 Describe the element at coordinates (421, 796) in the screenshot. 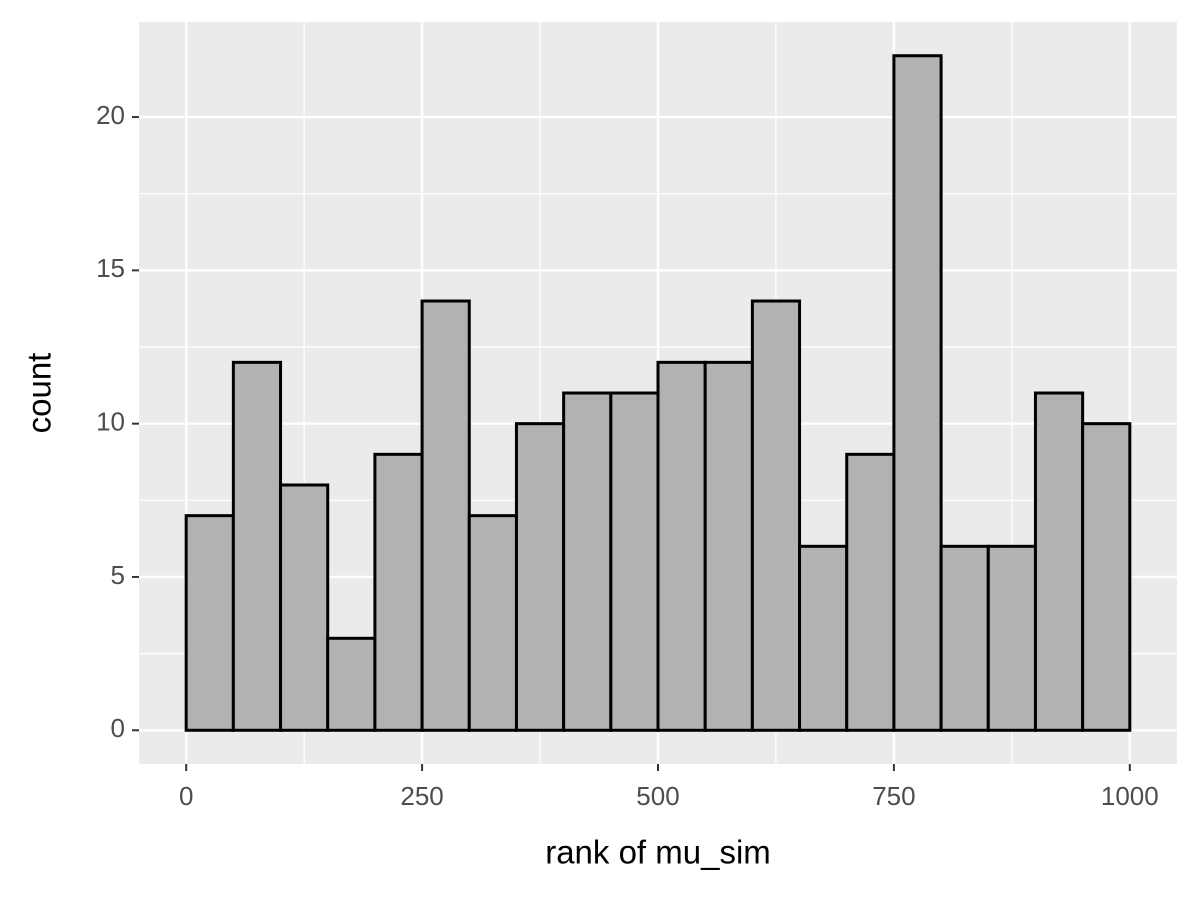

I see `x-tick-label: 250` at that location.